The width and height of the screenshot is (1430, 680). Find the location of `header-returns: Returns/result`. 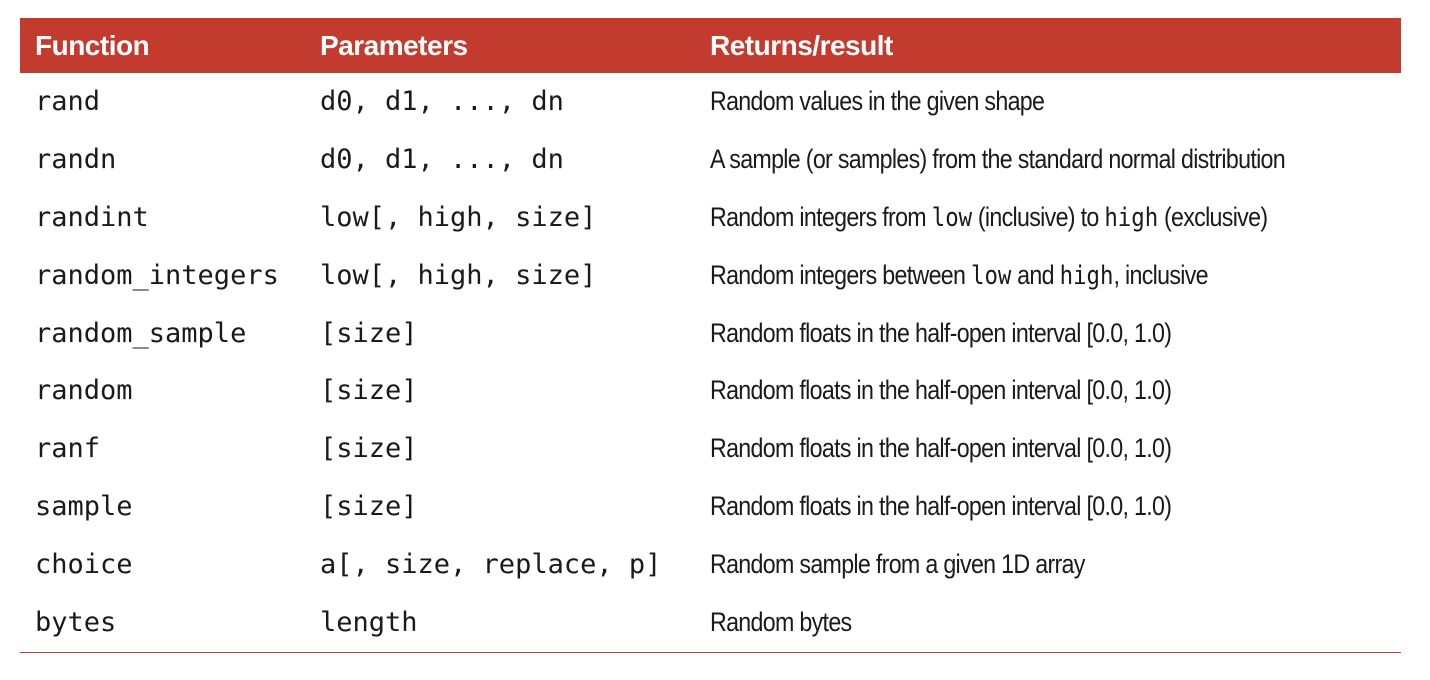

header-returns: Returns/result is located at coordinates (801, 45).